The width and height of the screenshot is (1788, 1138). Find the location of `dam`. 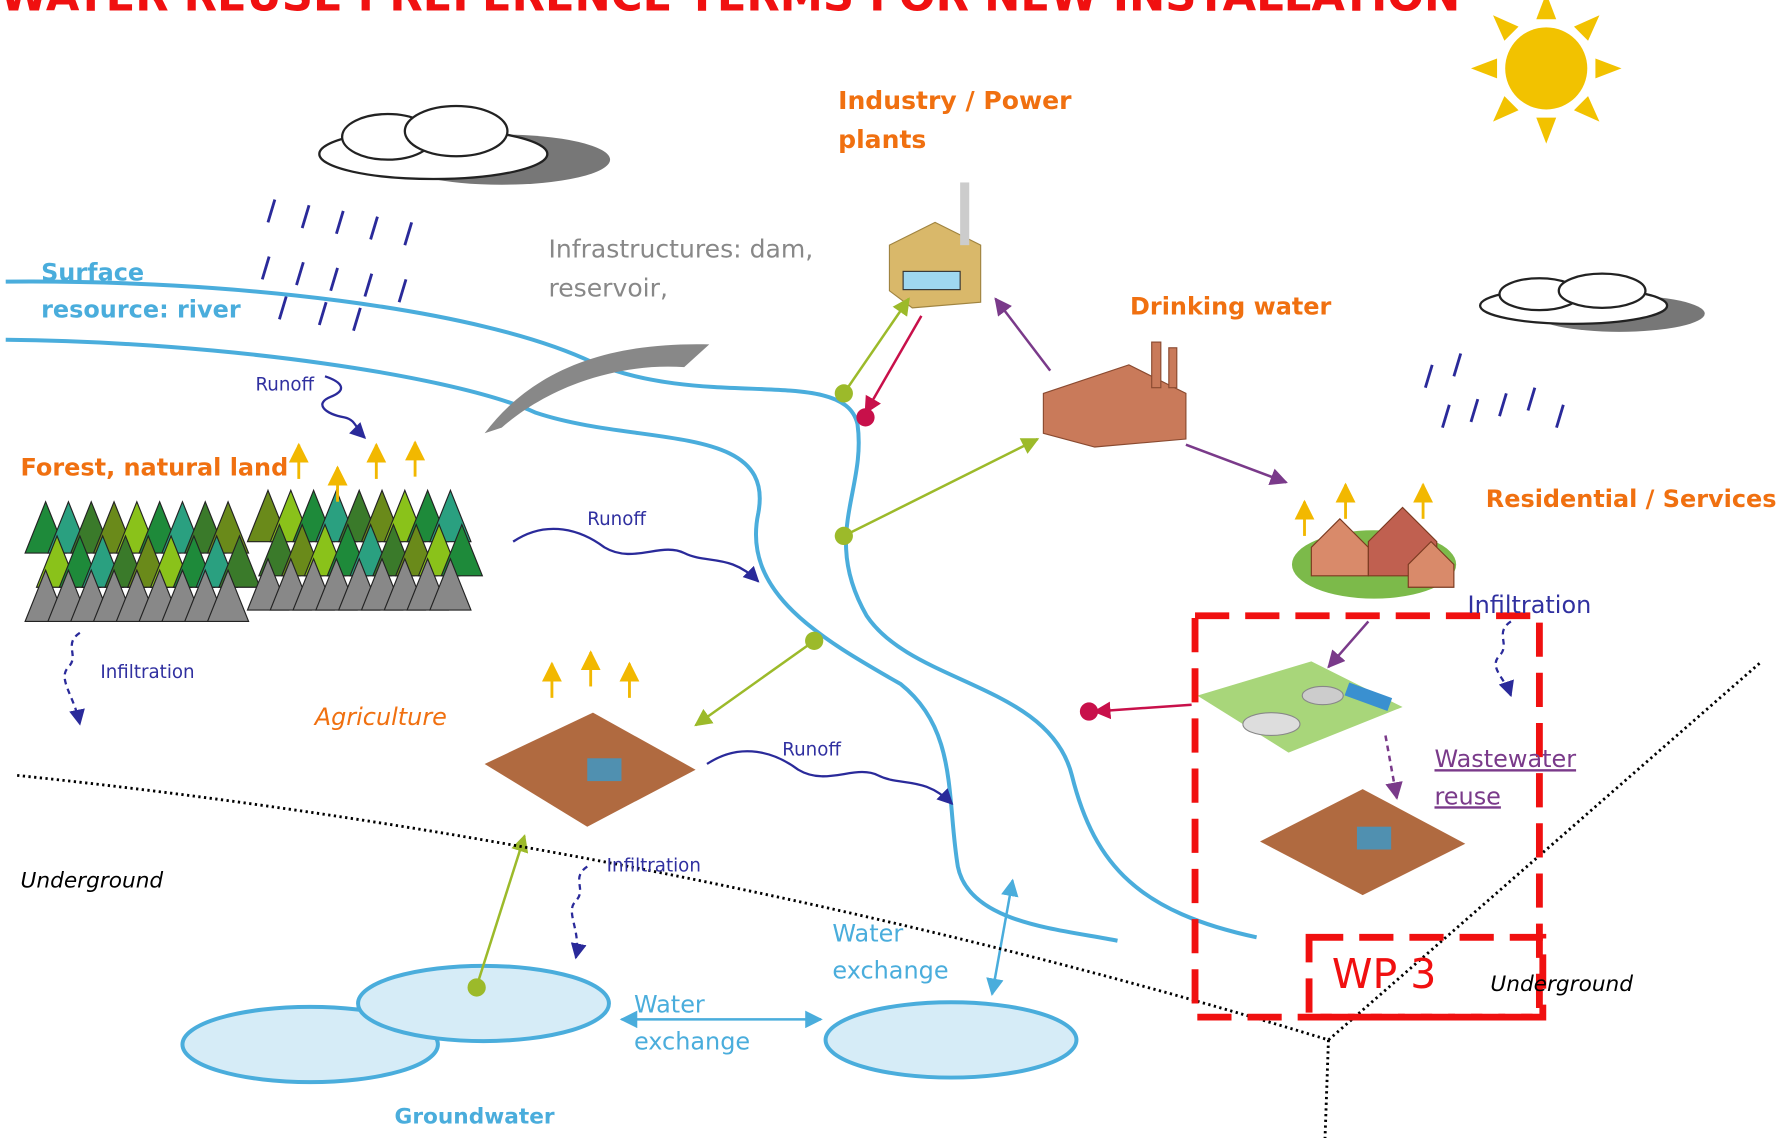

dam is located at coordinates (597, 389).